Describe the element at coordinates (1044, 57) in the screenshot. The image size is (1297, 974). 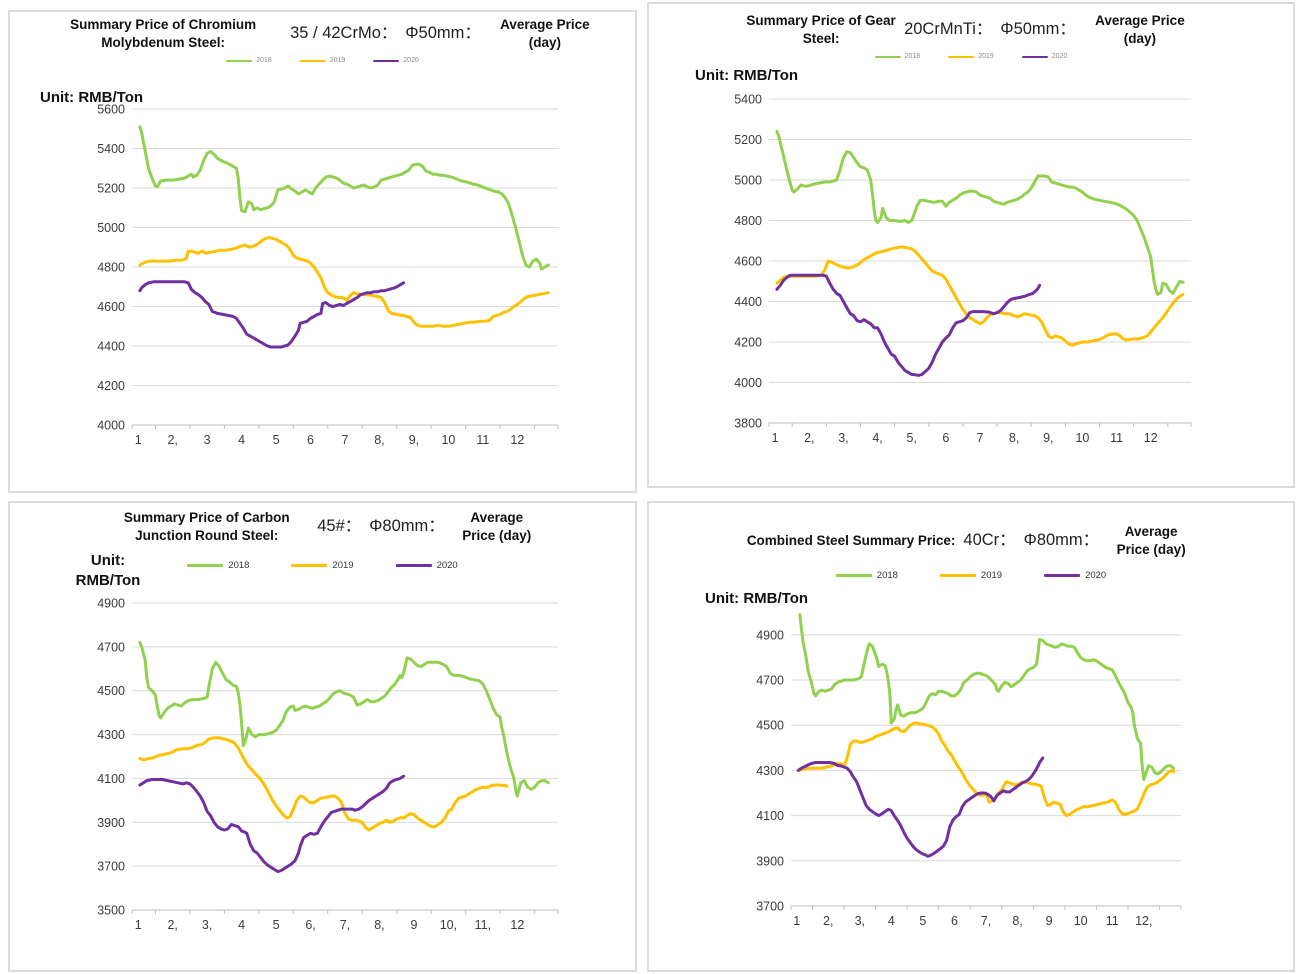
I see `legend-item-2020: 2020` at that location.